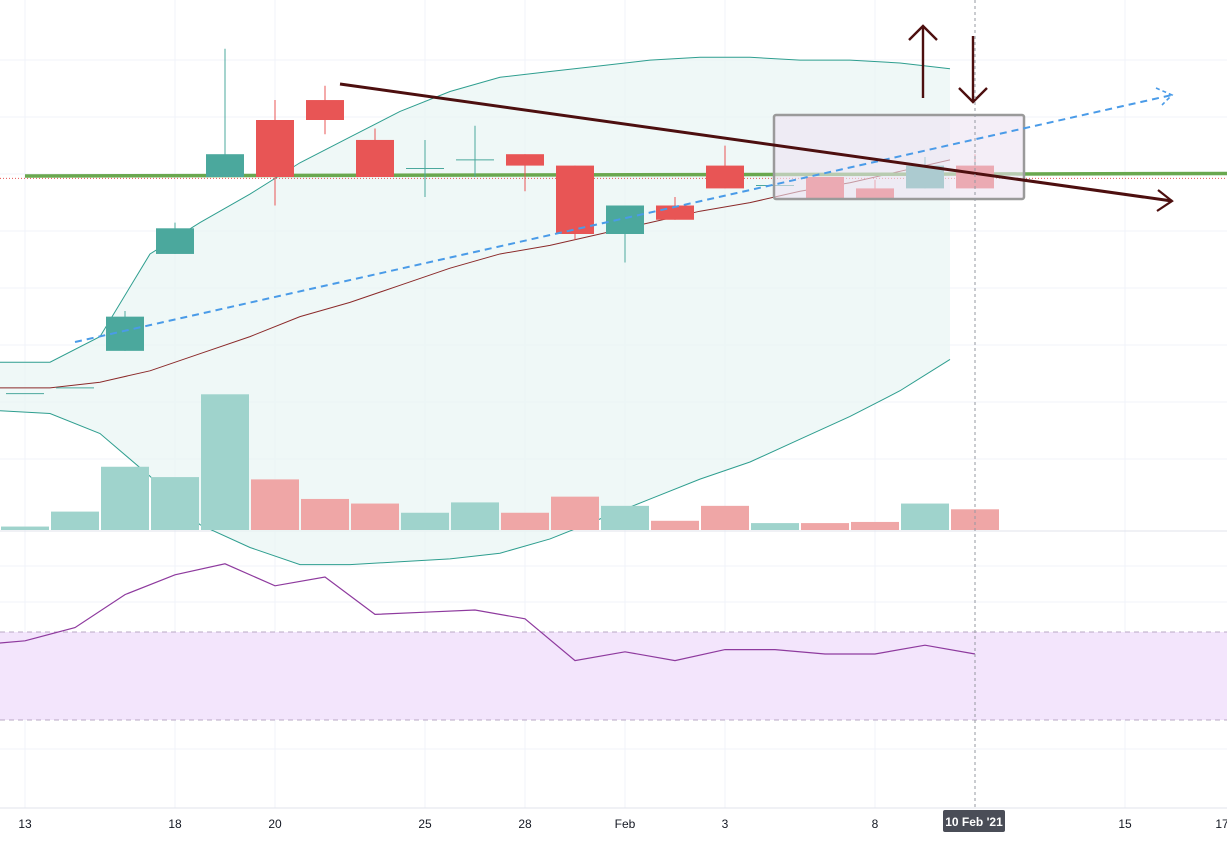 This screenshot has height=867, width=1227. What do you see at coordinates (1125, 824) in the screenshot?
I see `x-axis-tick-label: 15` at bounding box center [1125, 824].